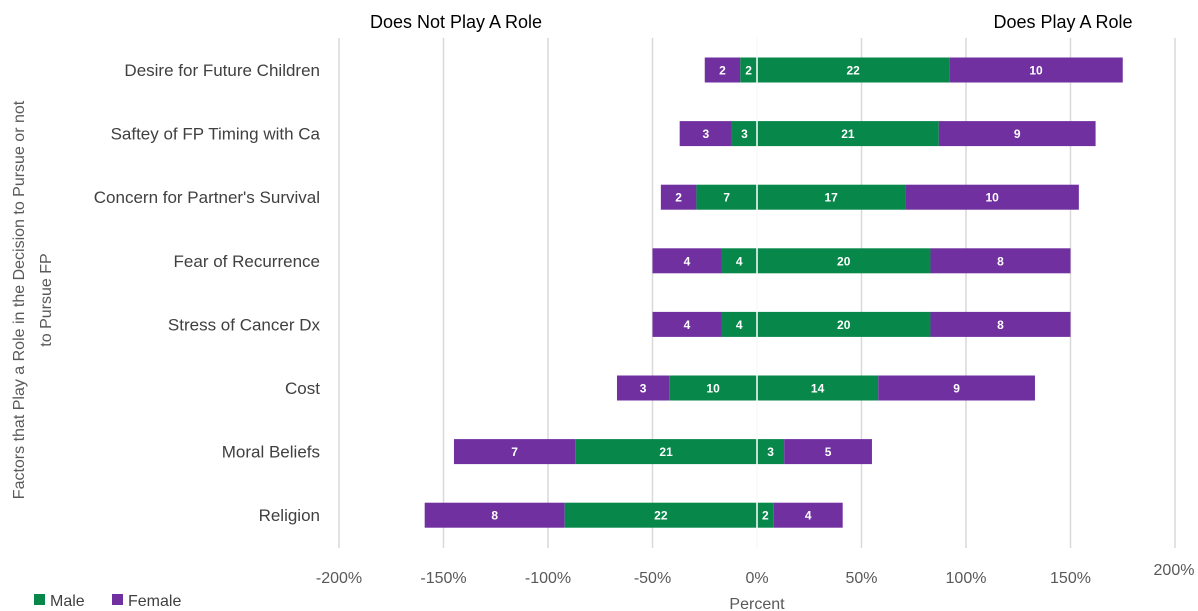 This screenshot has height=611, width=1198. Describe the element at coordinates (216, 134) in the screenshot. I see `category-label: Saftey of FP Timing with Ca` at that location.